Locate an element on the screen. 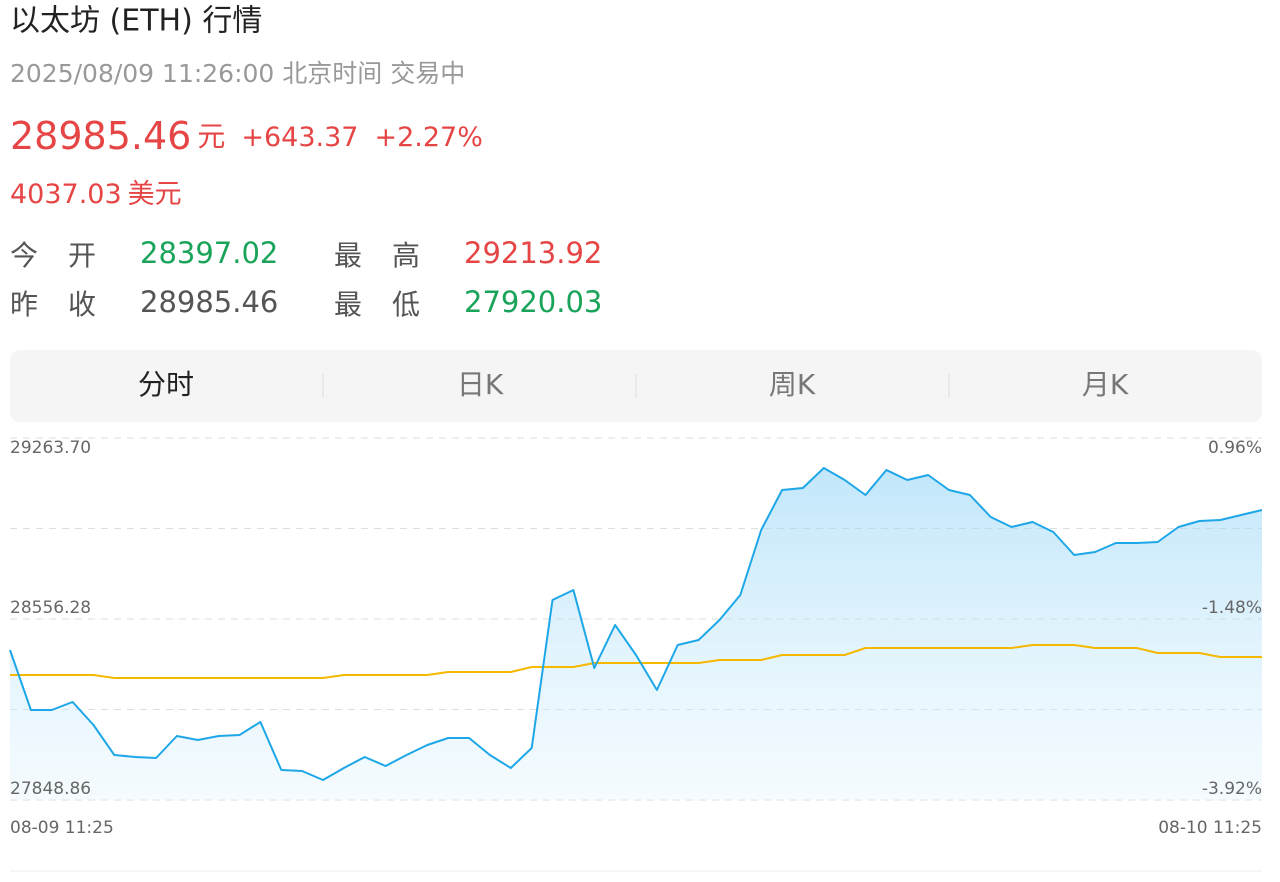 This screenshot has height=882, width=1280. timestamp: 2025/08/09 11:26:00 北京时间 交易中 is located at coordinates (237, 73).